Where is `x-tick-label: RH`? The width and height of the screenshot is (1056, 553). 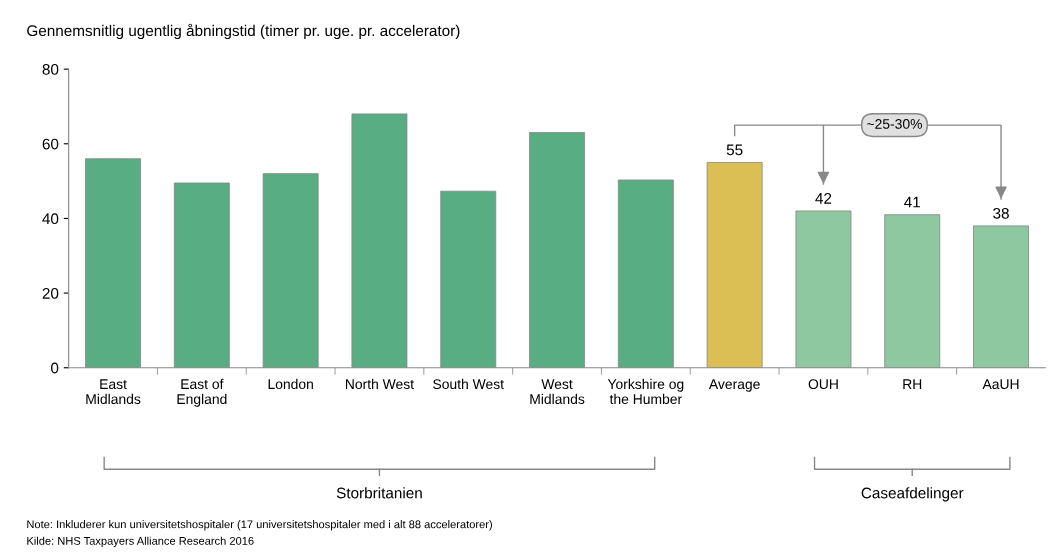 x-tick-label: RH is located at coordinates (912, 384).